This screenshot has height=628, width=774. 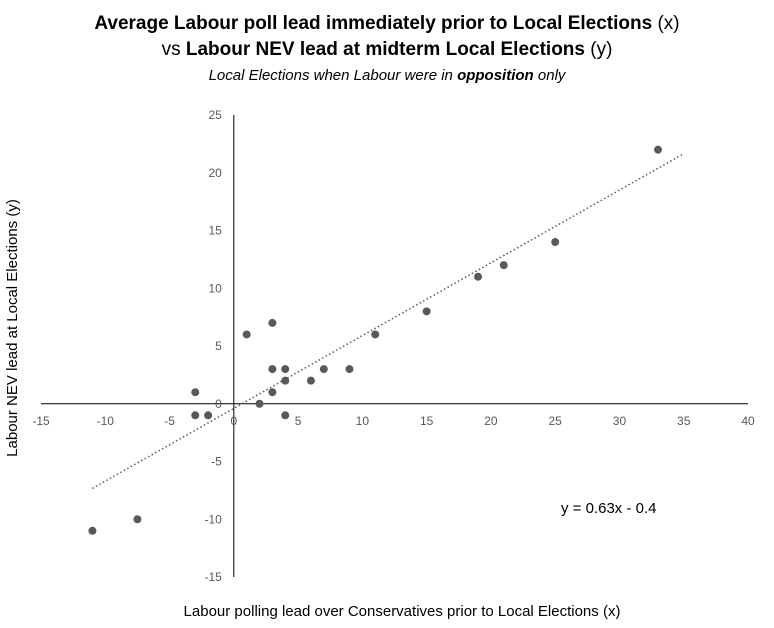 What do you see at coordinates (213, 519) in the screenshot?
I see `y-tick-label: -10` at bounding box center [213, 519].